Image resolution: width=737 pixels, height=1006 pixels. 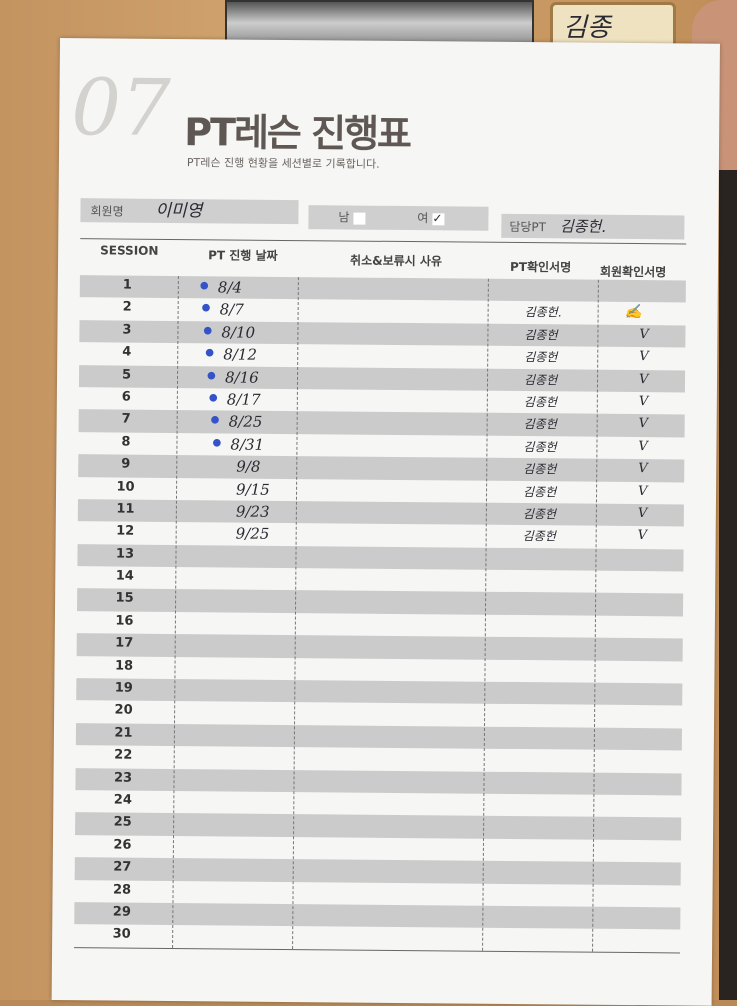 I want to click on pt-signature: 김종헌., so click(x=543, y=312).